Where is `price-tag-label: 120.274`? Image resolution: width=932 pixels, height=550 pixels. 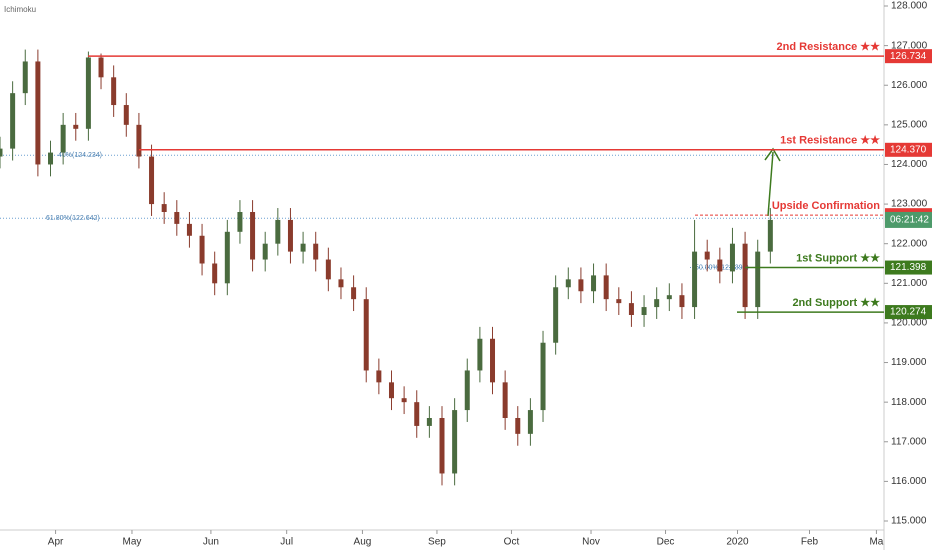
price-tag-label: 120.274 is located at coordinates (908, 312).